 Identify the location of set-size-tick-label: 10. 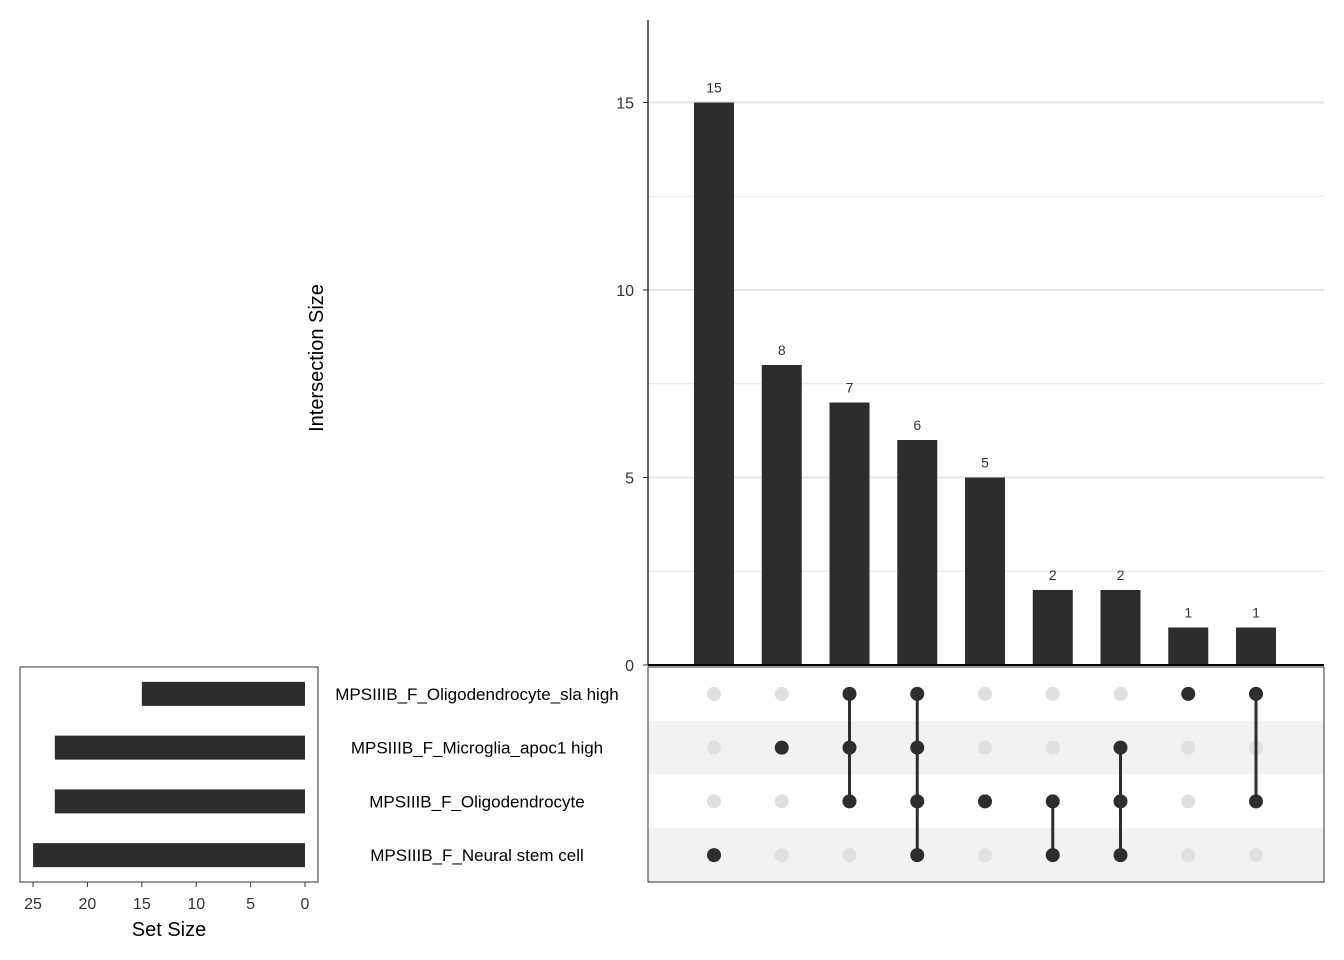
(196, 904).